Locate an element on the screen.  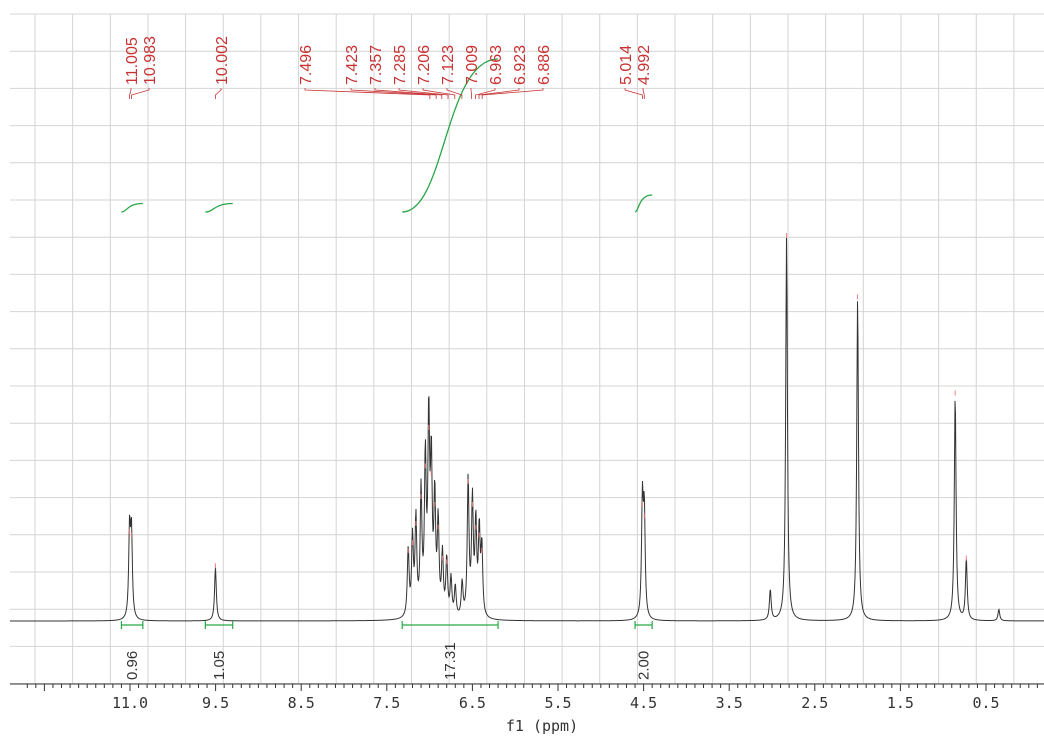
x-tick-label: 0.5 is located at coordinates (985, 703).